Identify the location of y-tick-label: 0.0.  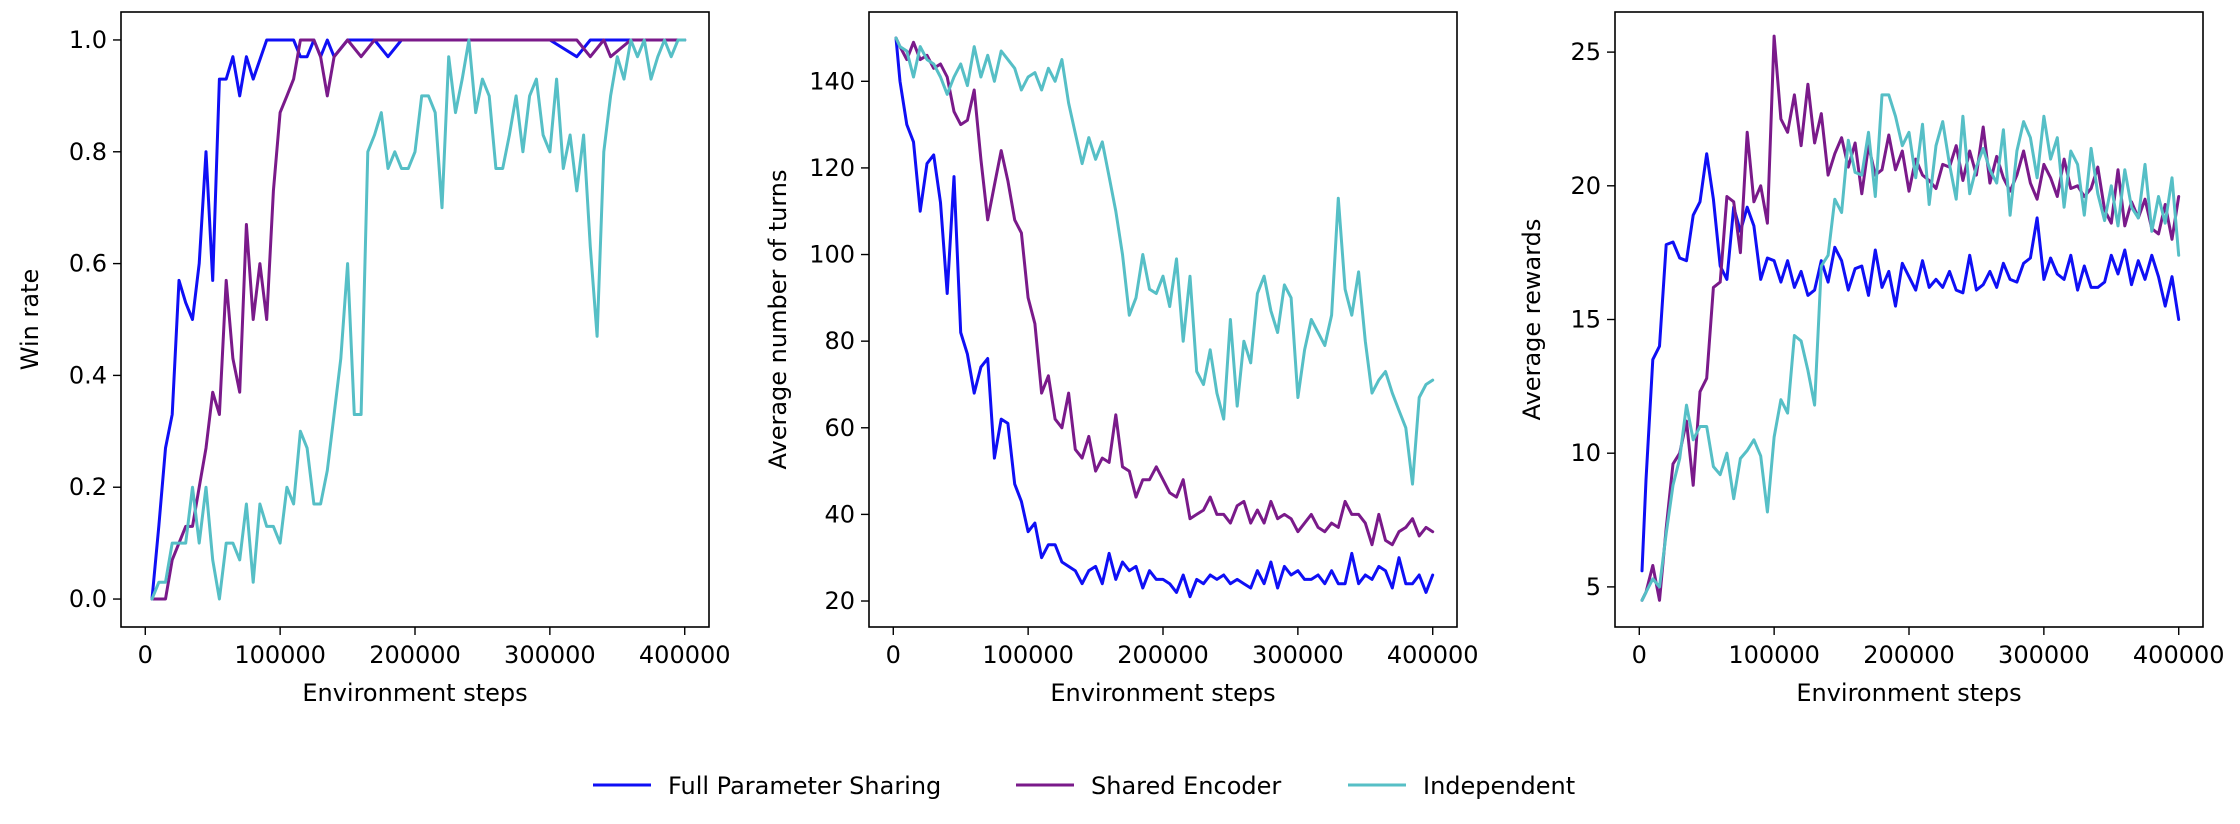
(88, 599).